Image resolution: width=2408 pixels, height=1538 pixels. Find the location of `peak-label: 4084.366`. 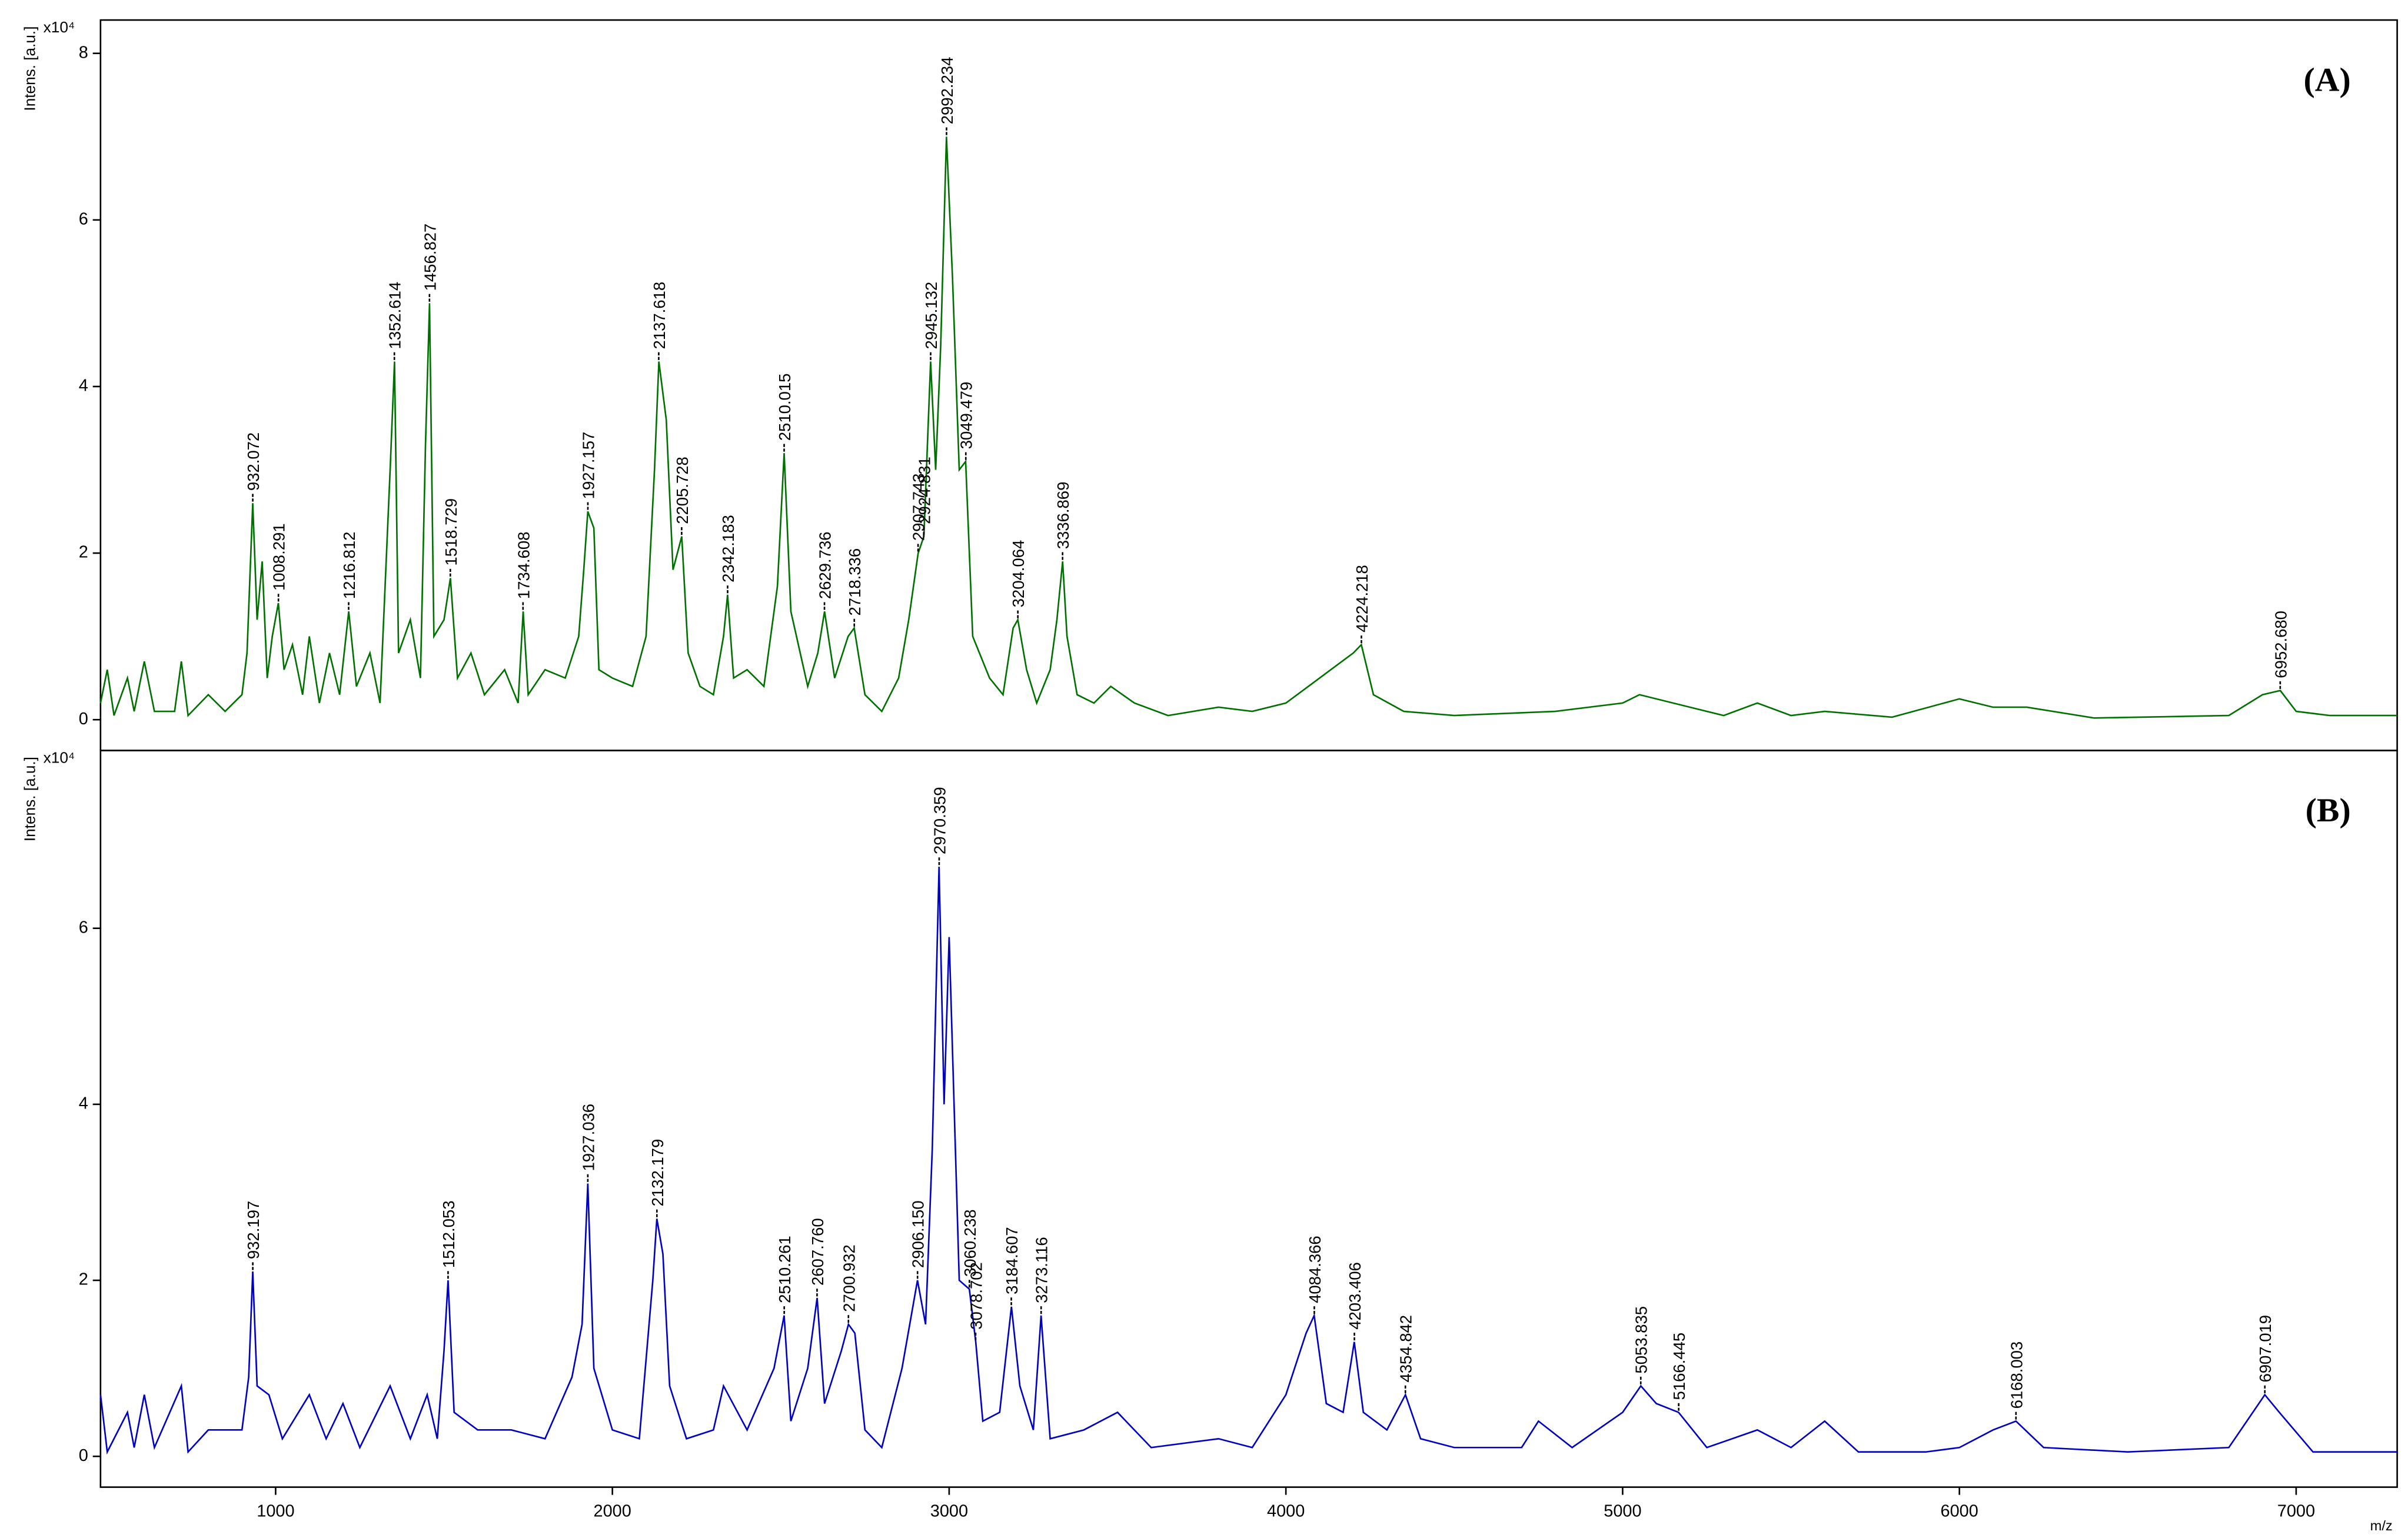

peak-label: 4084.366 is located at coordinates (1315, 1270).